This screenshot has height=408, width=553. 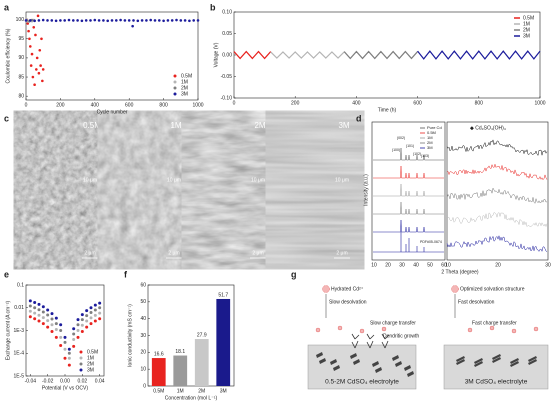 What do you see at coordinates (174, 180) in the screenshot?
I see `scale-label: 10 μm` at bounding box center [174, 180].